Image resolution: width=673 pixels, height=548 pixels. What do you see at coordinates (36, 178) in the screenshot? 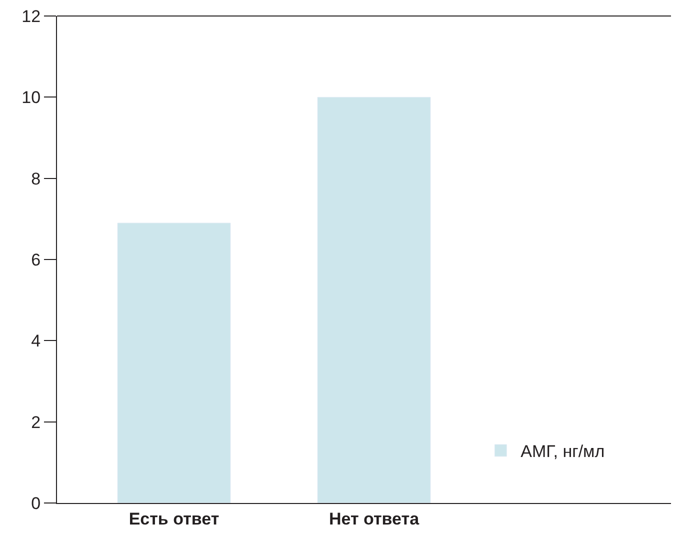
I see `y-tick-label: 8` at bounding box center [36, 178].